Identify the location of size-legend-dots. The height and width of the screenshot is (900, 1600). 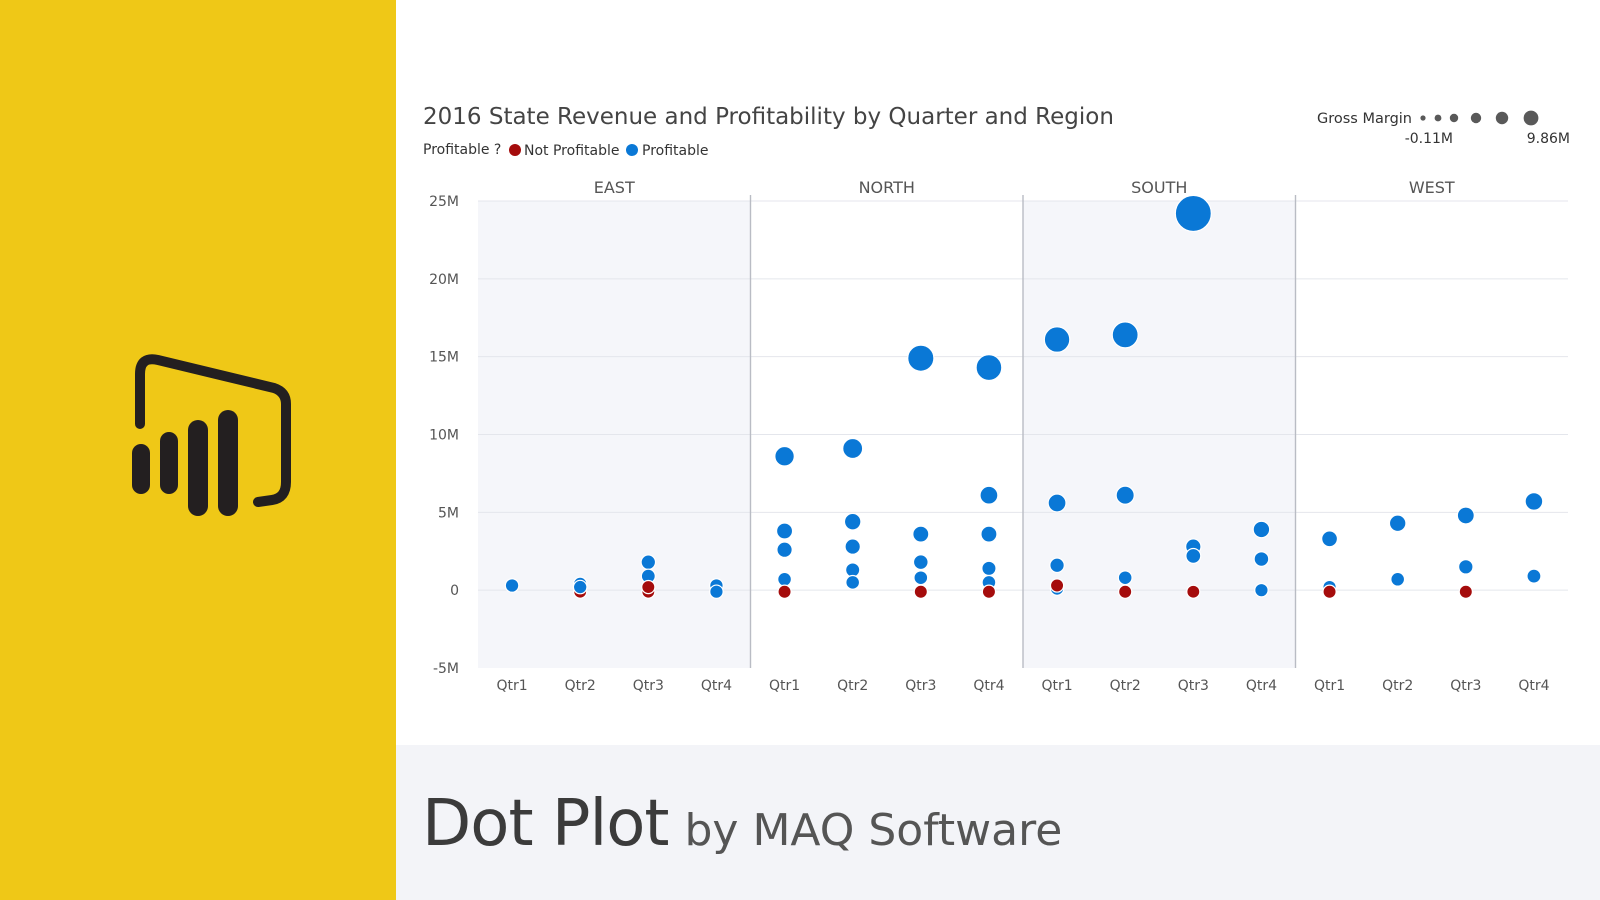
(1479, 118).